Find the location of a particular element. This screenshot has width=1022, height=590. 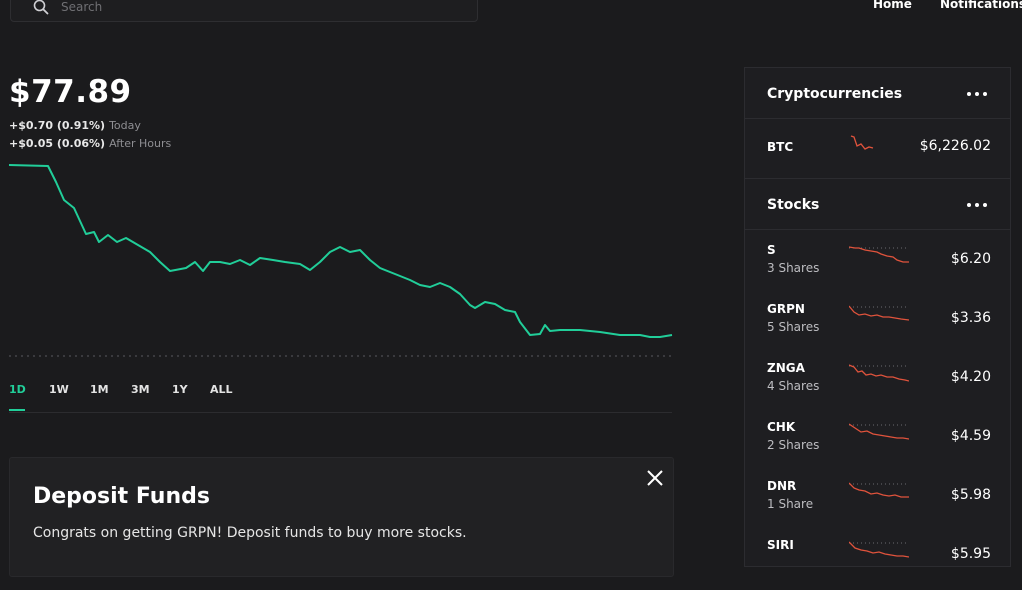

crypto-row-btc: BTC $6,226.02 is located at coordinates (877, 161).